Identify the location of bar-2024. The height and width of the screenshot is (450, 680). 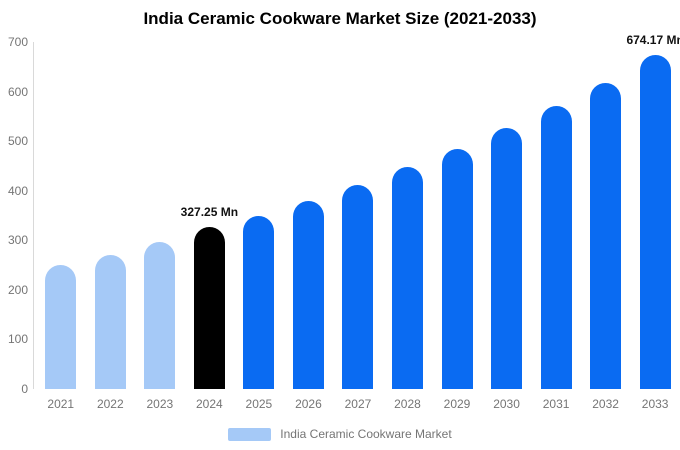
(209, 307).